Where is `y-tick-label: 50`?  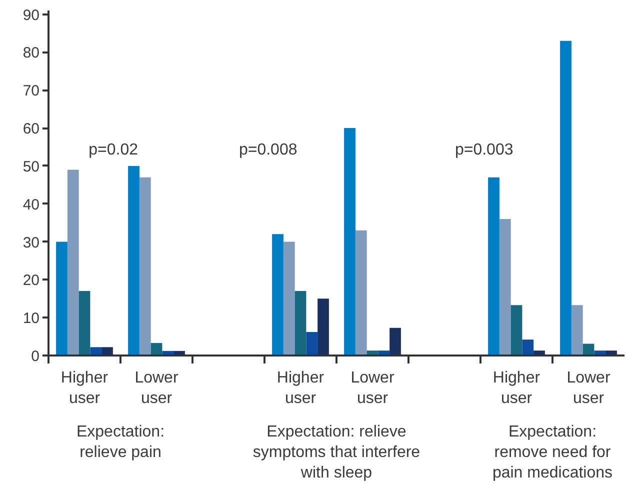
y-tick-label: 50 is located at coordinates (31, 167).